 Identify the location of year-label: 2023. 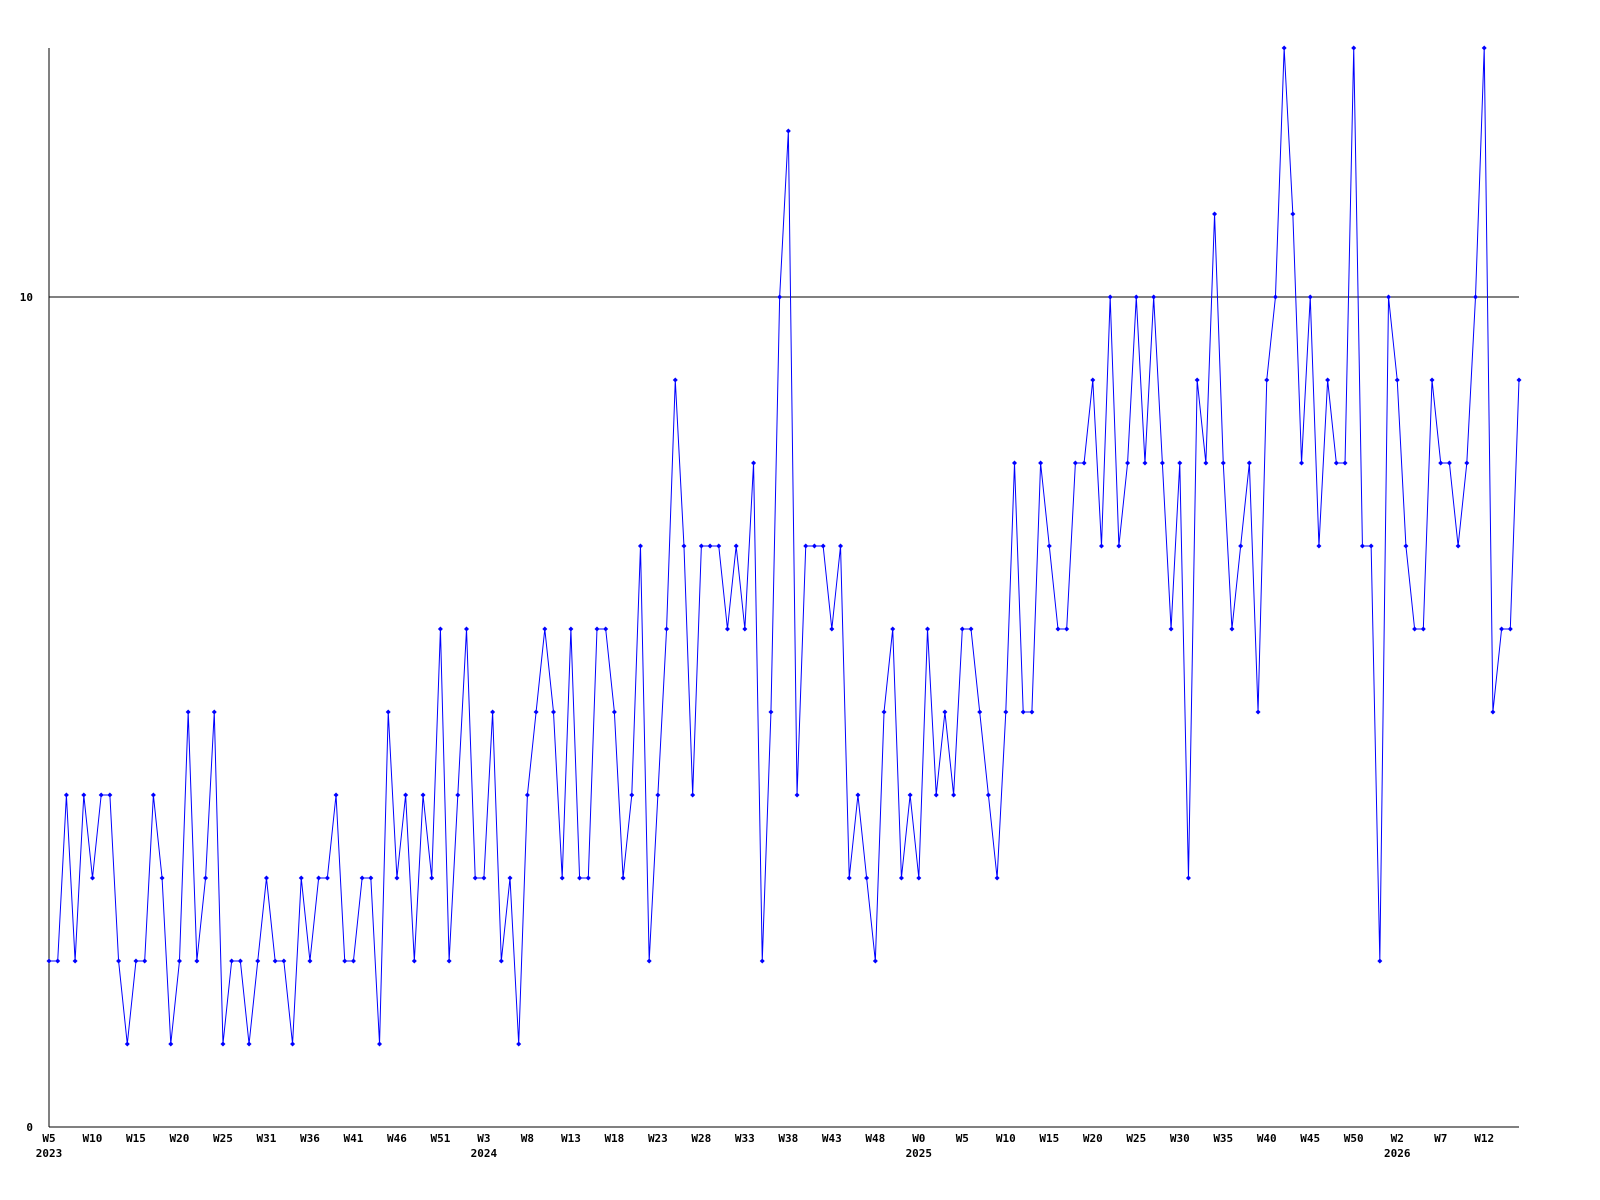
(49, 1153).